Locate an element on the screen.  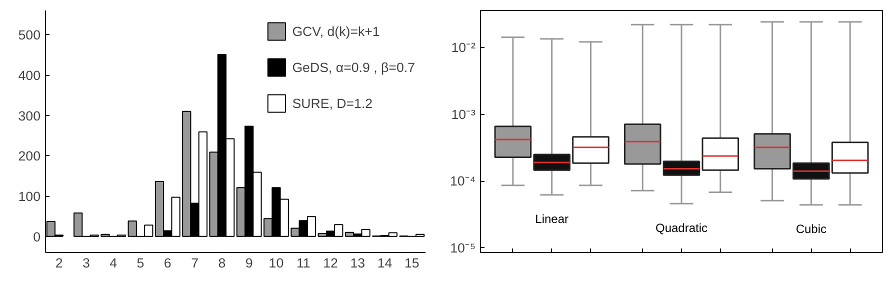
x-tick-label: 11 is located at coordinates (303, 263).